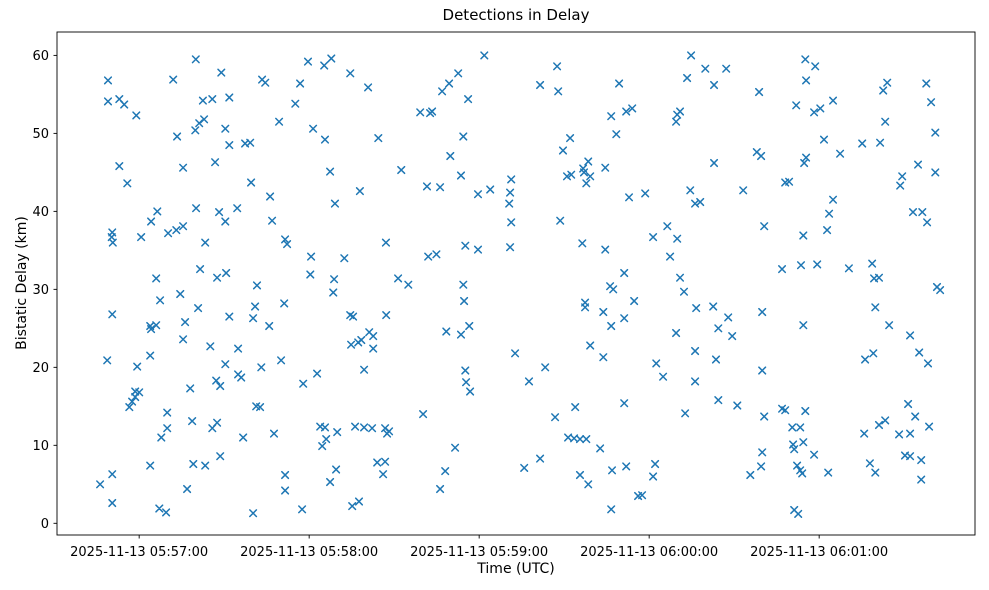  I want to click on y-tick-label: 40, so click(40, 212).